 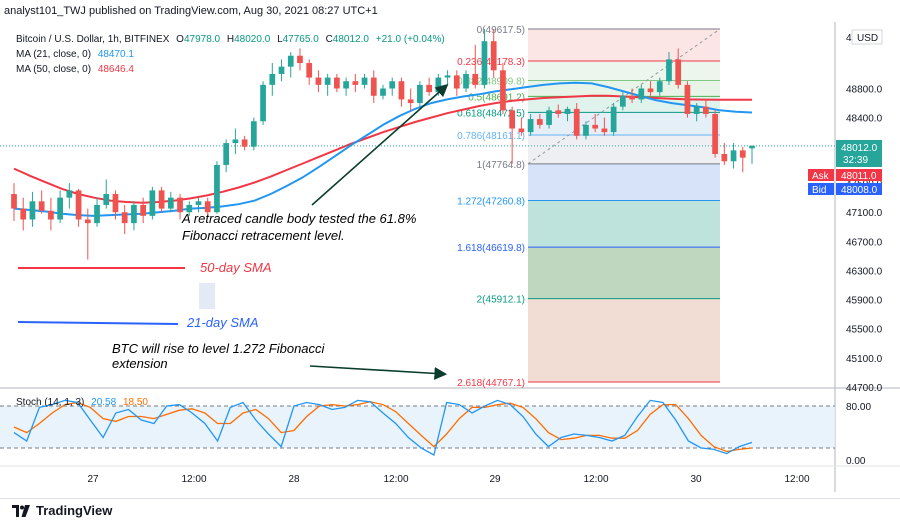 What do you see at coordinates (864, 271) in the screenshot?
I see `price-tick-label: 46300.0` at bounding box center [864, 271].